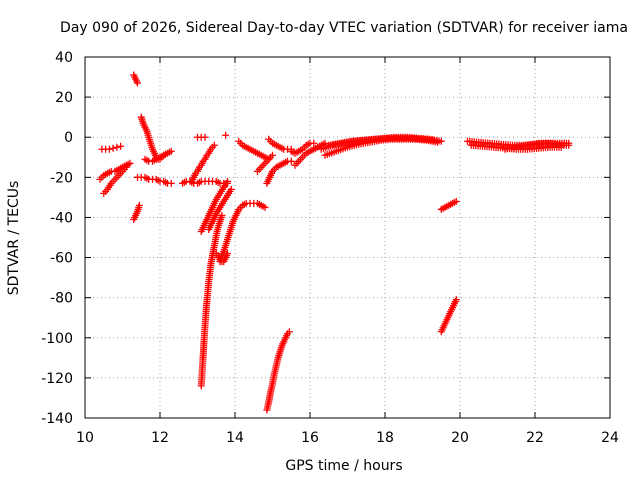  Describe the element at coordinates (343, 466) in the screenshot. I see `x-axis-label: GPS time / hours` at that location.